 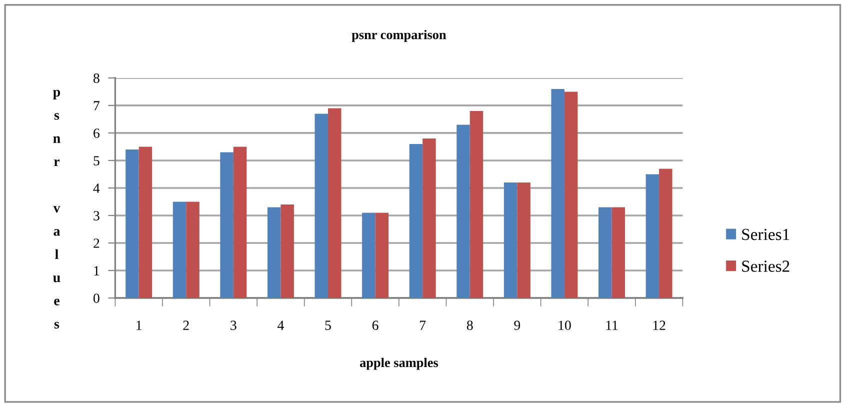 What do you see at coordinates (97, 105) in the screenshot?
I see `y-tick-label: 7` at bounding box center [97, 105].